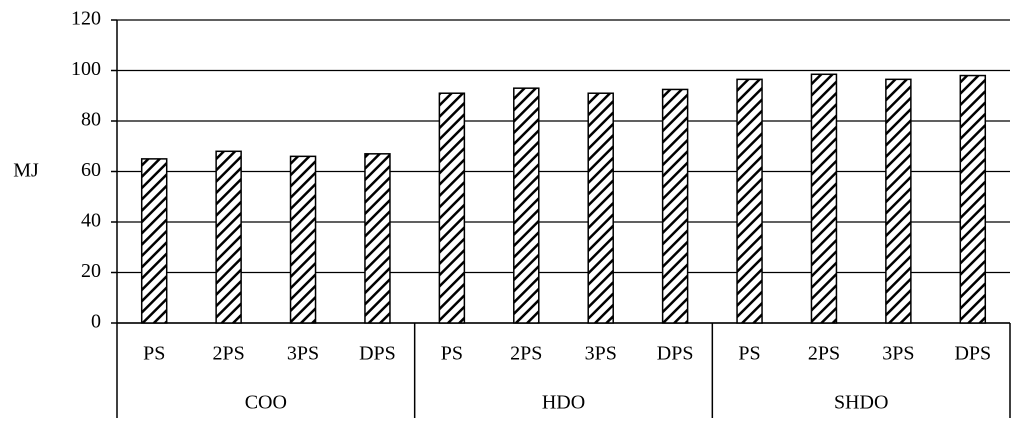 This screenshot has height=430, width=1024. Describe the element at coordinates (91, 170) in the screenshot. I see `y-tick-label: 60` at that location.